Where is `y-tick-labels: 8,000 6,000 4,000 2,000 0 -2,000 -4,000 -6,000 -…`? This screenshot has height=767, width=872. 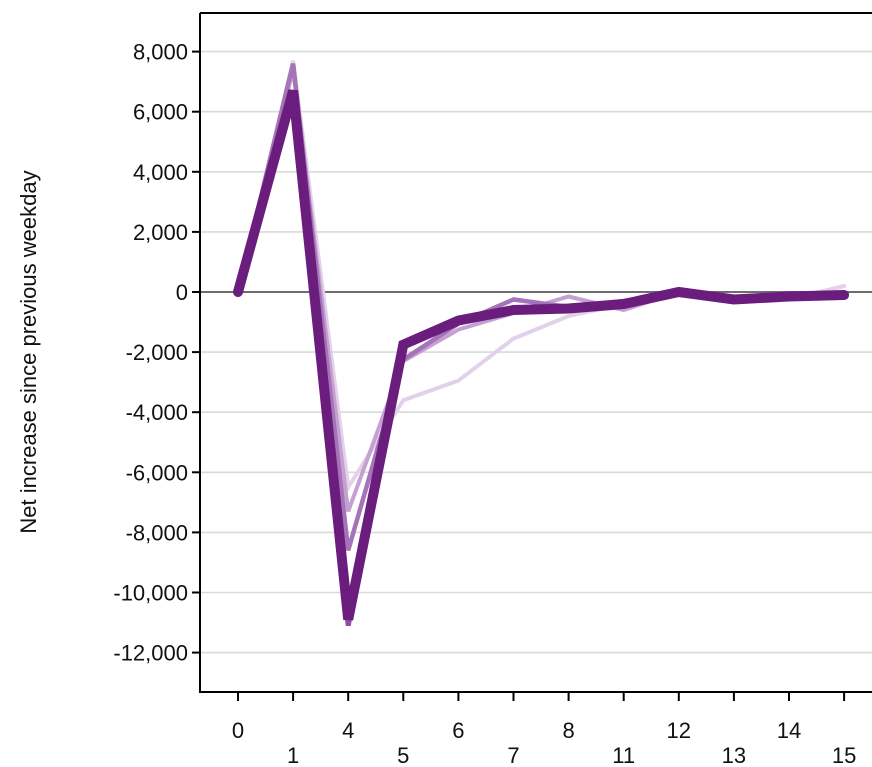
y-tick-labels: 8,000 6,000 4,000 2,000 0 -2,000 -4,000 -6,000 -… is located at coordinates (150, 353).